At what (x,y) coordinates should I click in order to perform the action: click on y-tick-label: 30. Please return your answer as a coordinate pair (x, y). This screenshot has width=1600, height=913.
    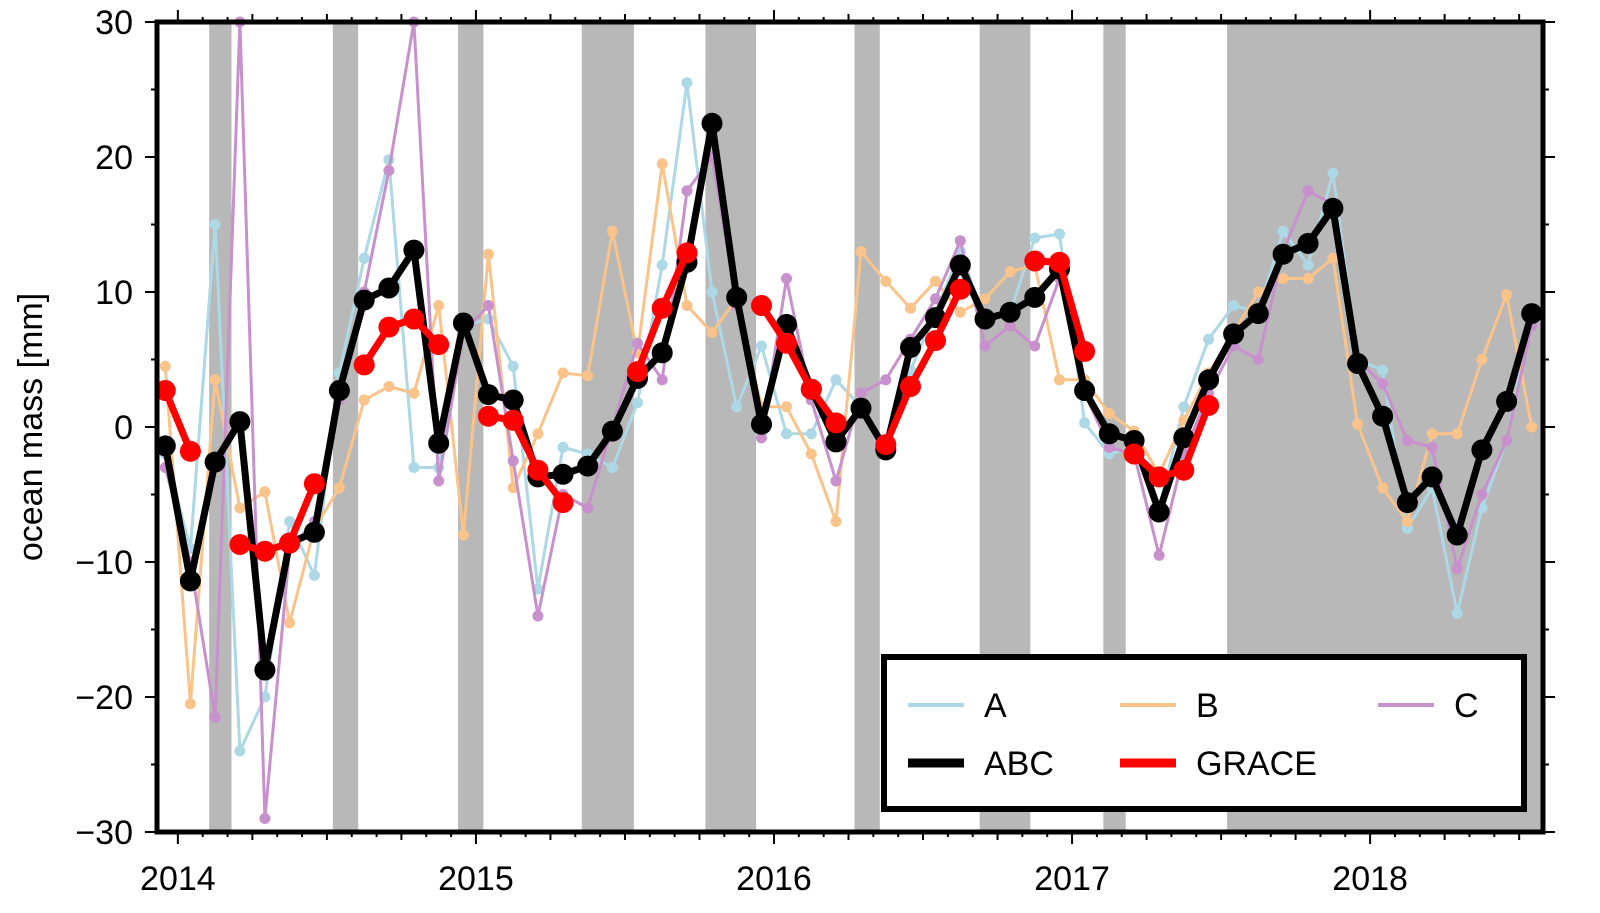
    Looking at the image, I should click on (114, 23).